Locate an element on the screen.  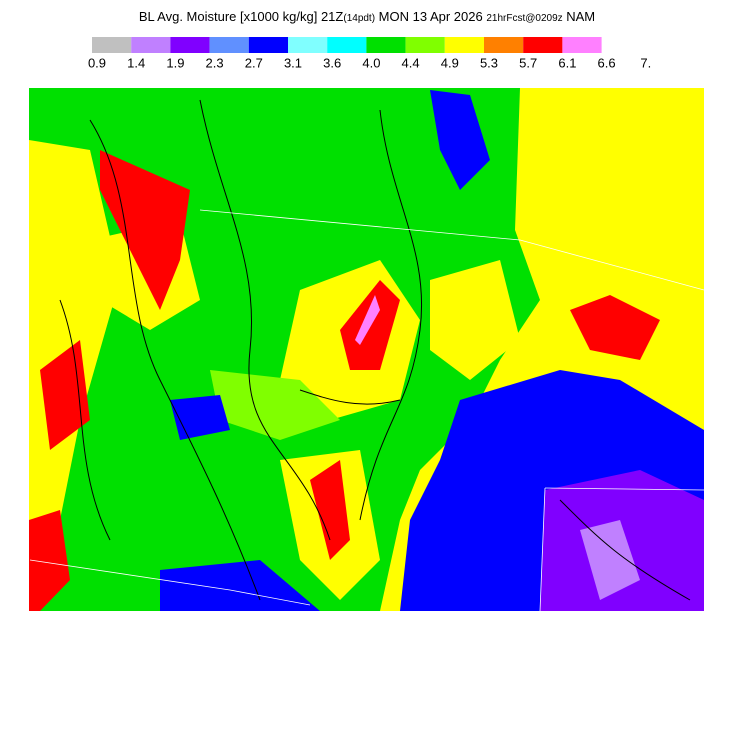
legend-label: 4.4 is located at coordinates (411, 62).